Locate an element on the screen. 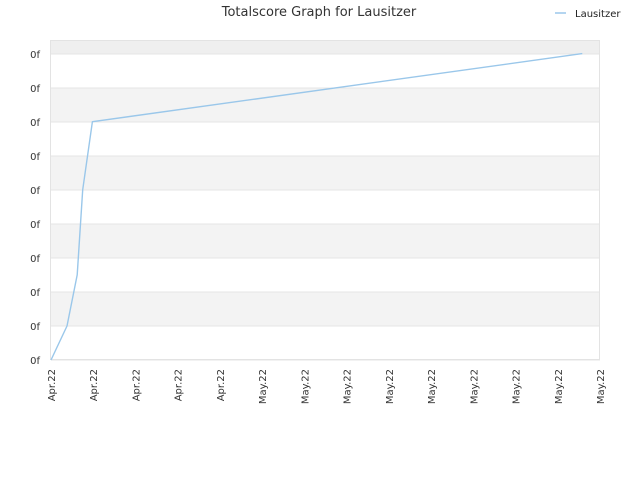 This screenshot has height=480, width=640. legend: Lausitzer is located at coordinates (588, 14).